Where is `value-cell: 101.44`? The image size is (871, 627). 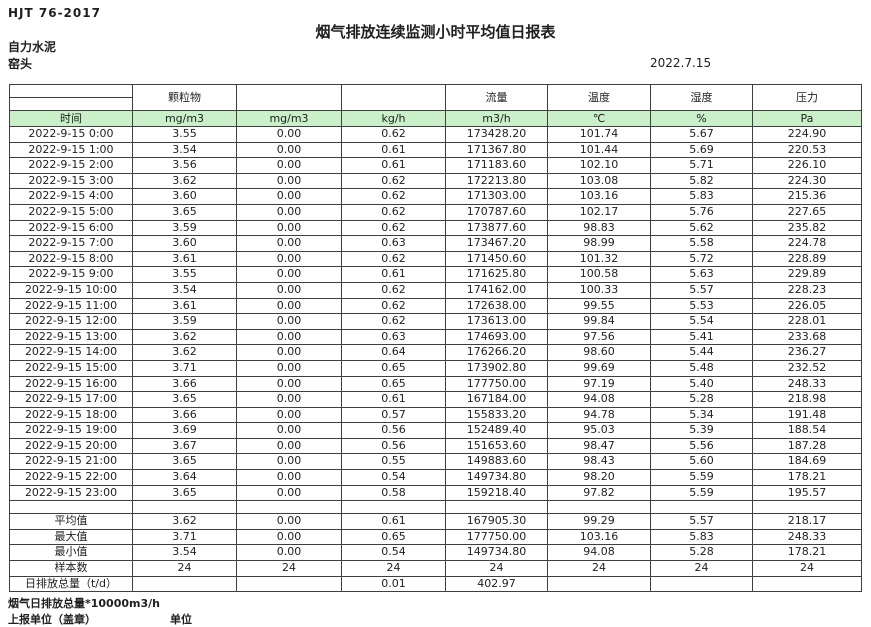
value-cell: 101.44 is located at coordinates (599, 150).